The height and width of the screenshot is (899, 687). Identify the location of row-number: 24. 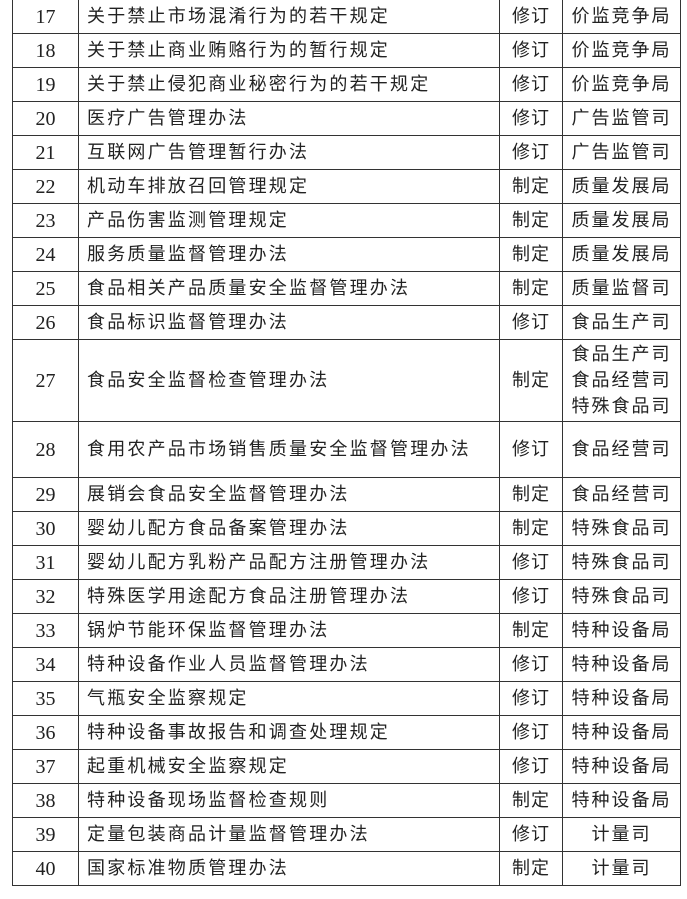
(45, 254).